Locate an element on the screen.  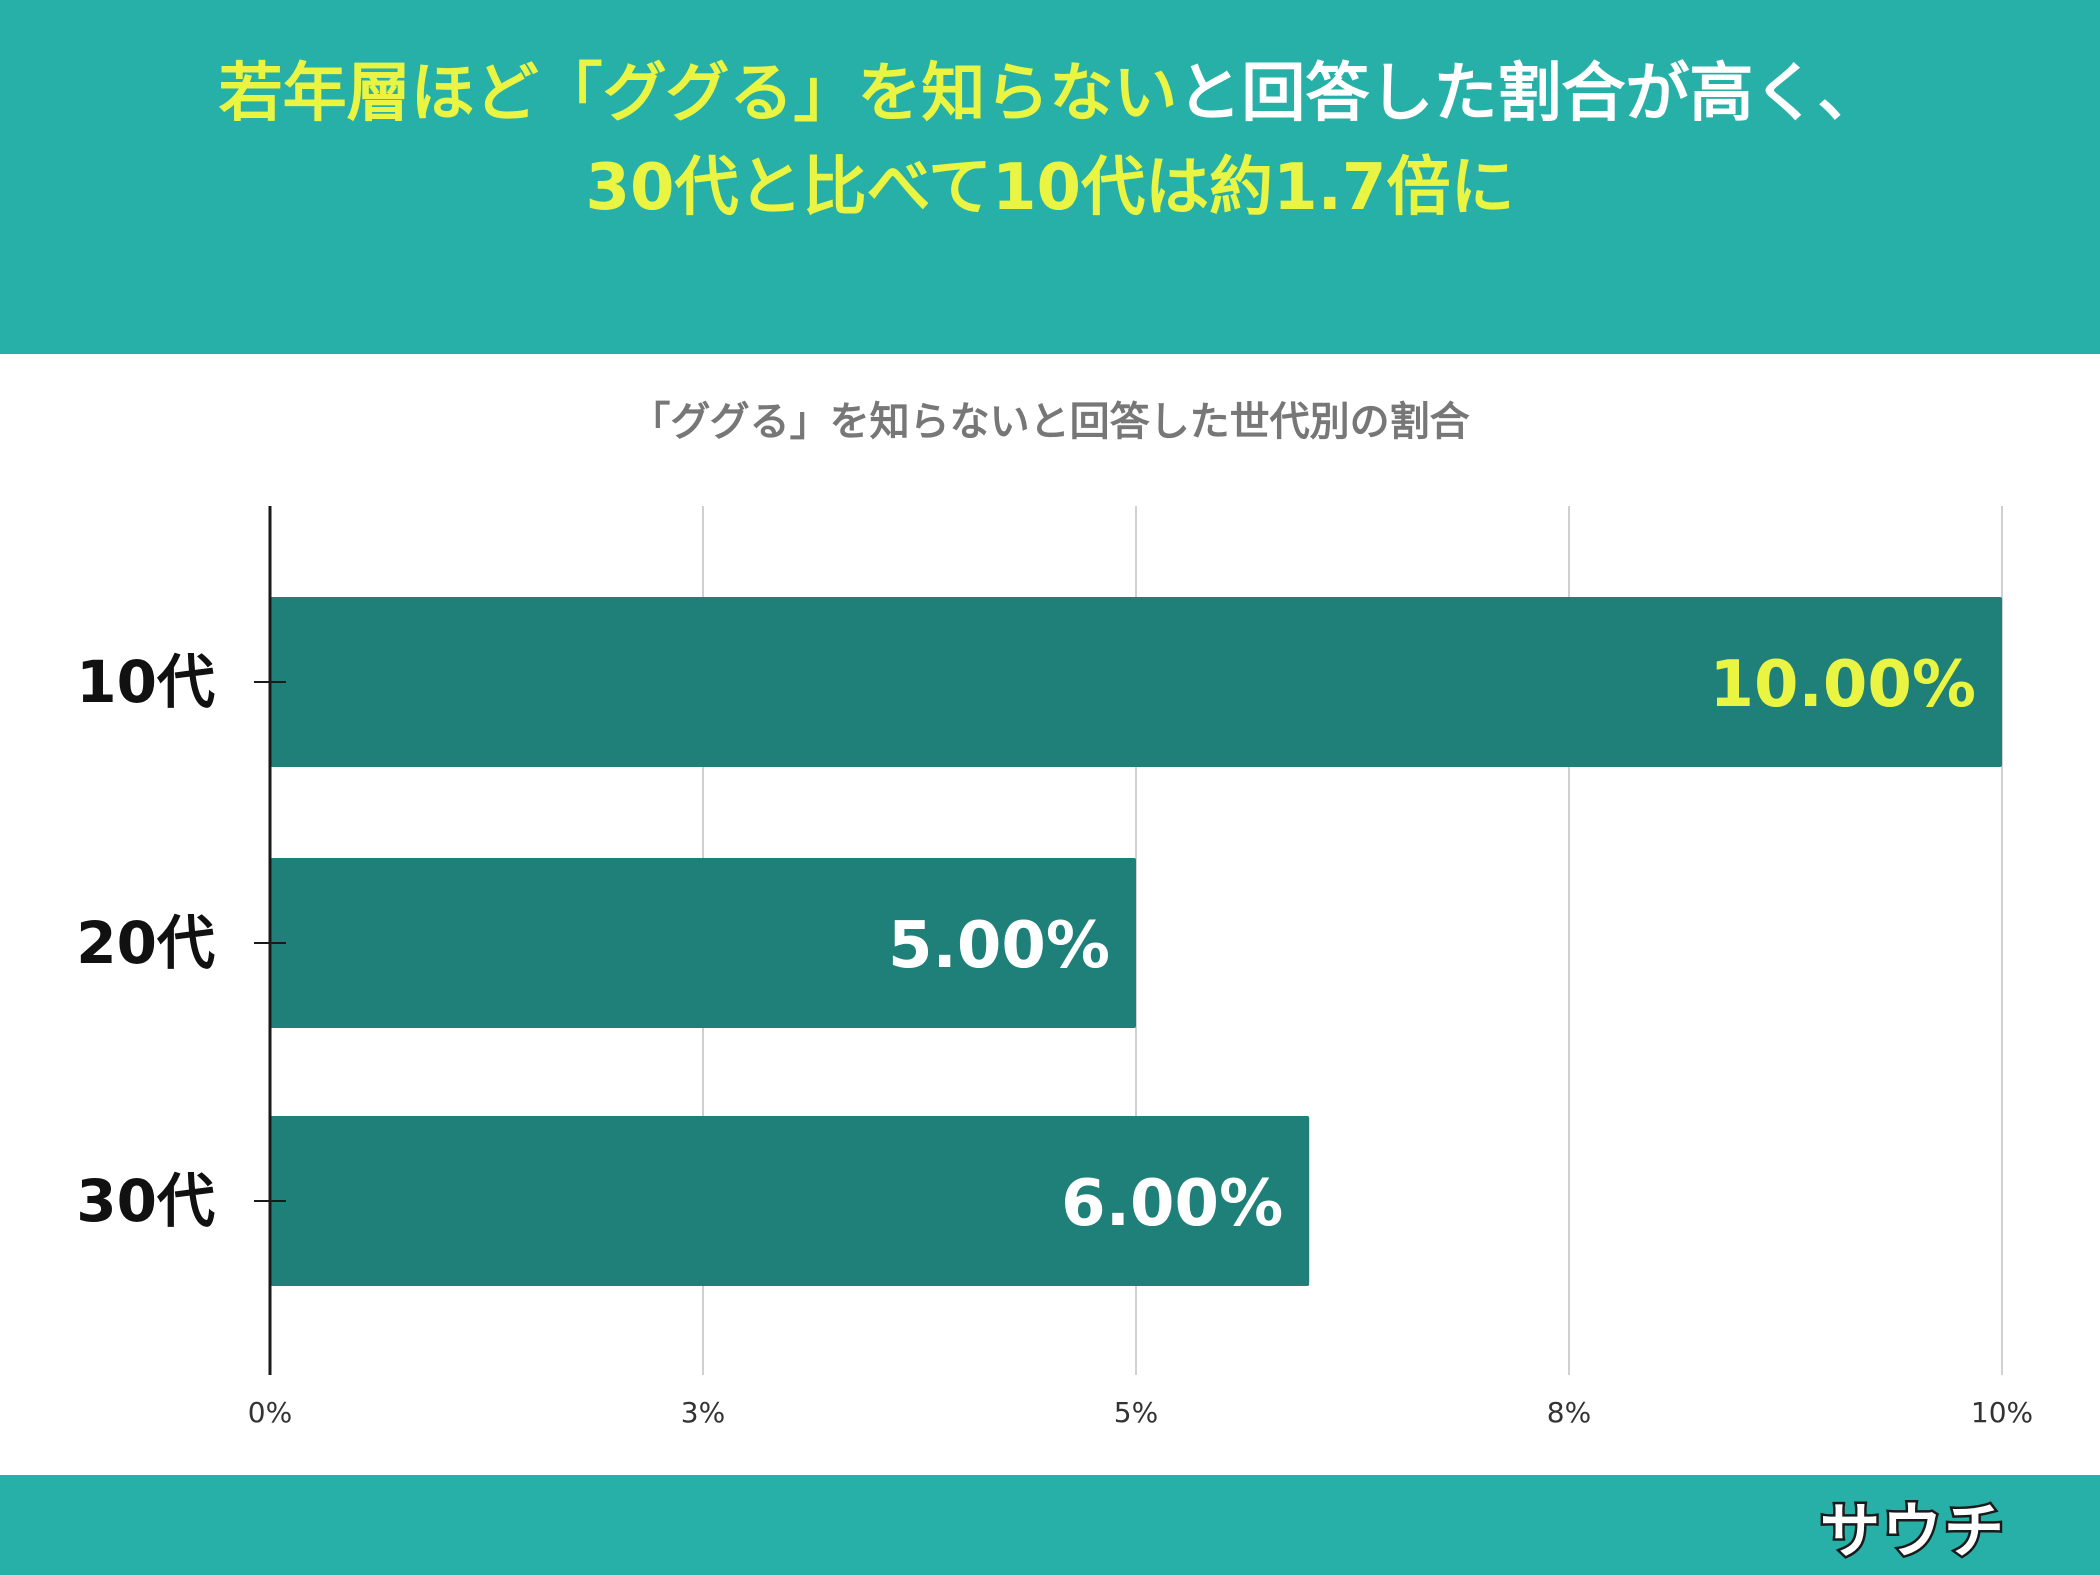
x-tick-label-4: 10% is located at coordinates (2002, 1412).